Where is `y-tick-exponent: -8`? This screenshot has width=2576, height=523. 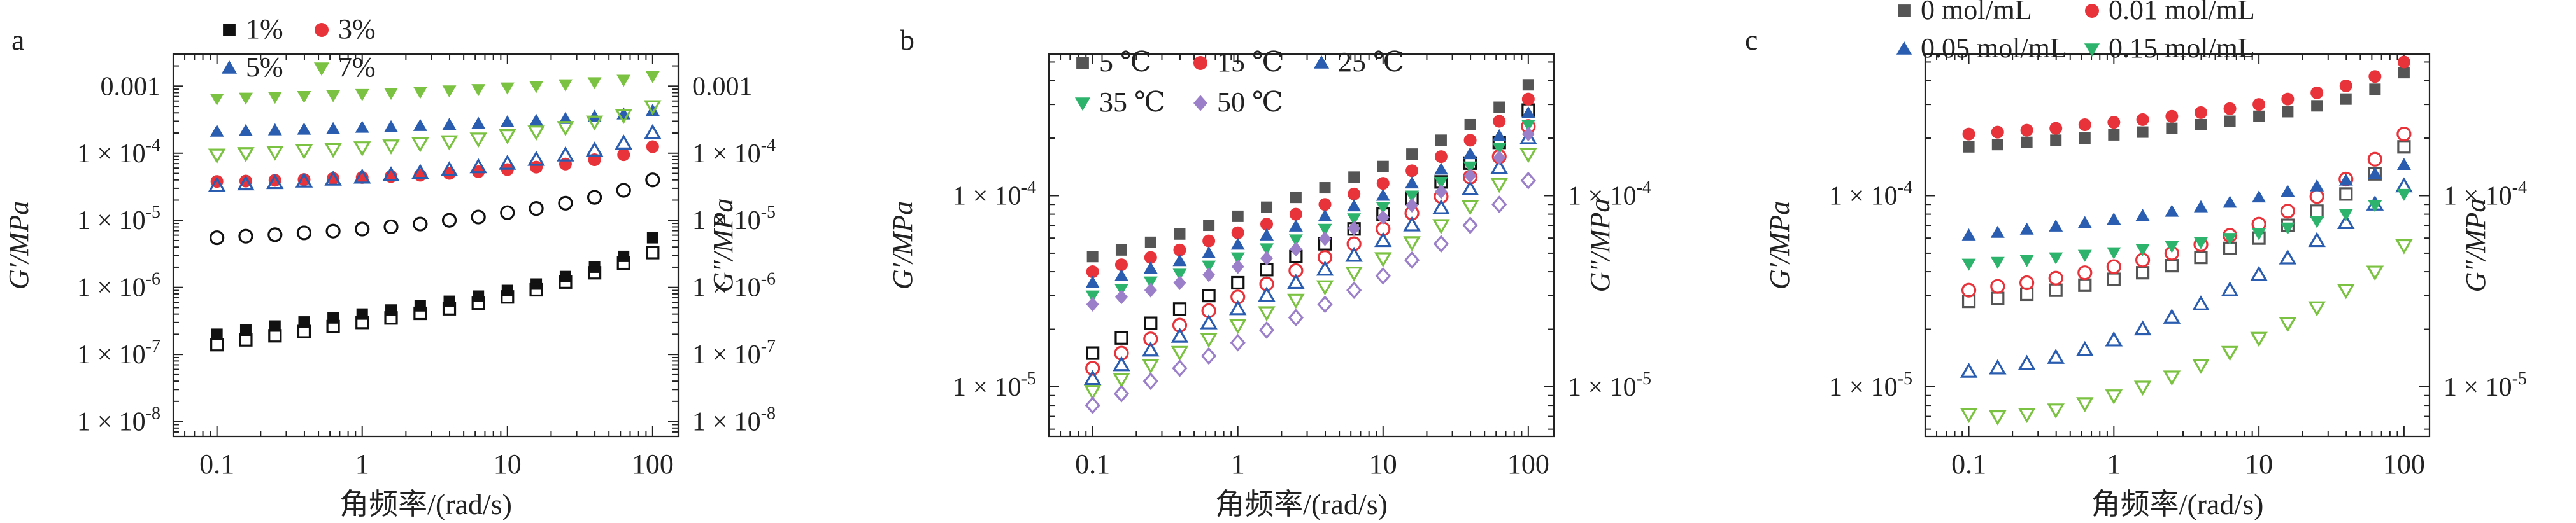 y-tick-exponent: -8 is located at coordinates (153, 414).